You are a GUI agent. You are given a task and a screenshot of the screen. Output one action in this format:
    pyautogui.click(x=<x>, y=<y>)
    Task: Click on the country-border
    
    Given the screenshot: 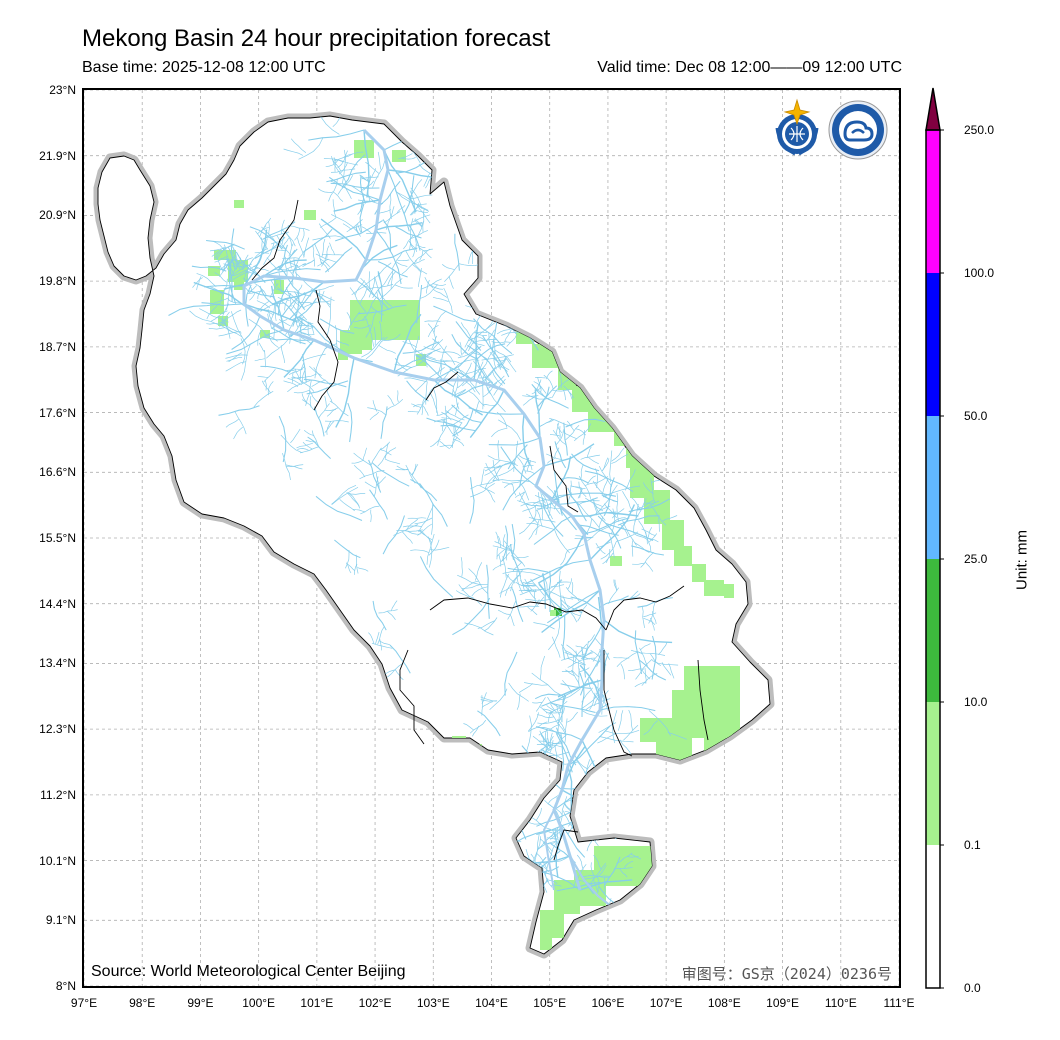 What is the action you would take?
    pyautogui.click(x=645, y=608)
    